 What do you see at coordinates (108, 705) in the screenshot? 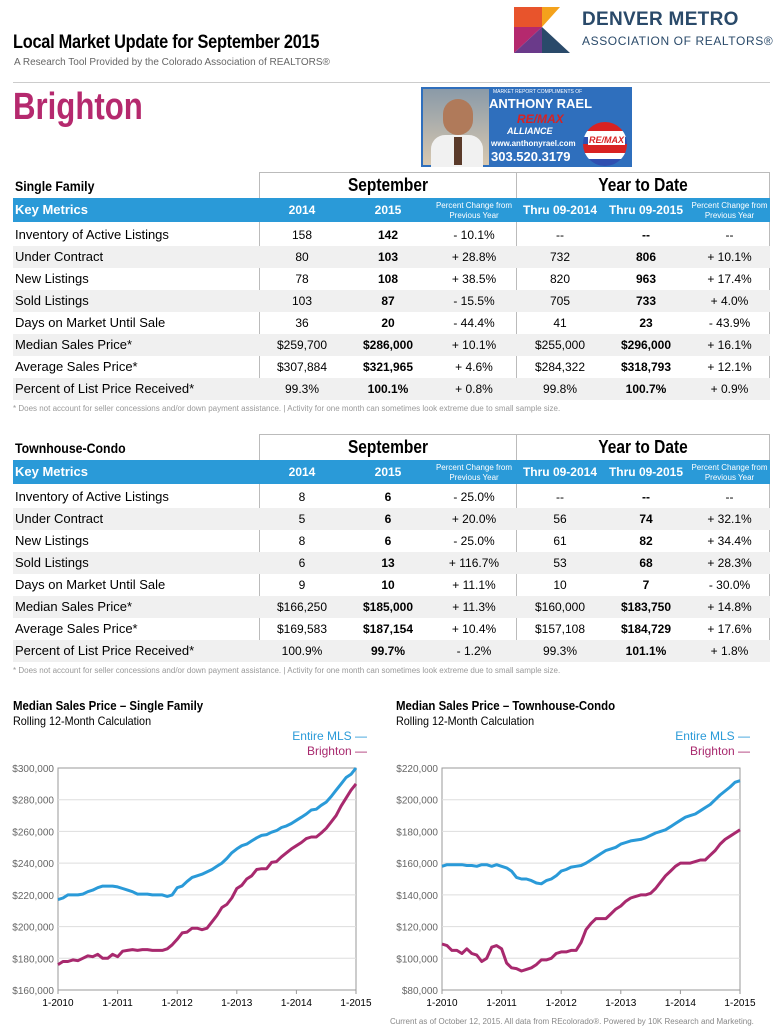
I see `chart-title-single-family: Median Sales Price – Single Family` at bounding box center [108, 705].